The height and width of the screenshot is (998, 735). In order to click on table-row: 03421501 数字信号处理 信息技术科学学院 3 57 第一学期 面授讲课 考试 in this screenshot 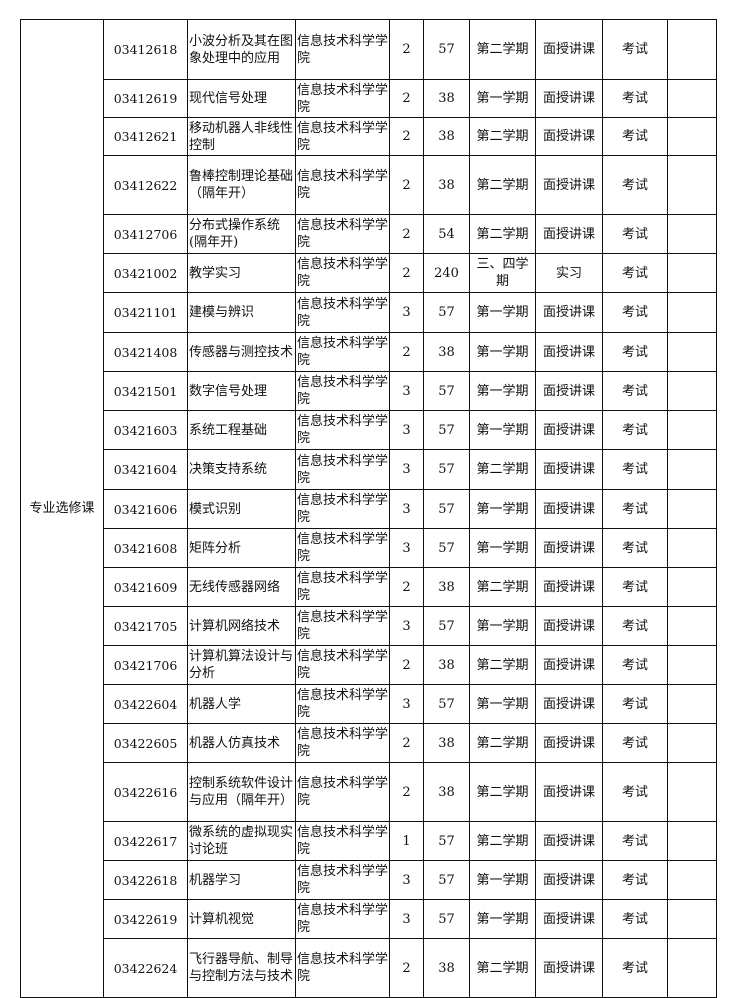, I will do `click(369, 391)`.